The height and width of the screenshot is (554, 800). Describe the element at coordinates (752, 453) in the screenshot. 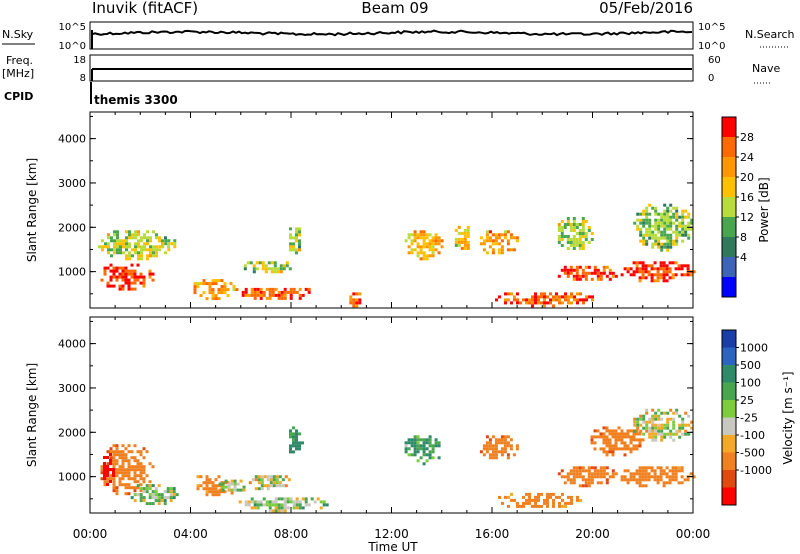

I see `colorbar-tick-label: -500` at that location.